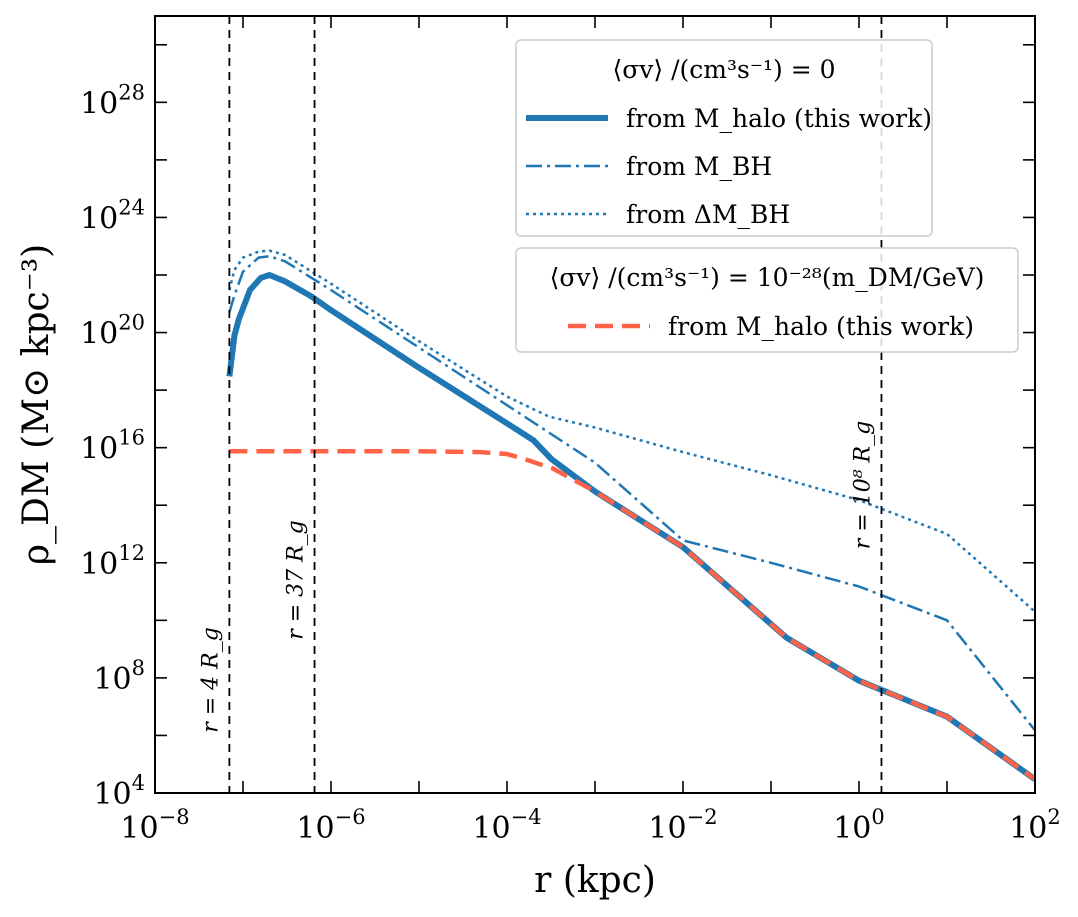  I want to click on x-tick-label-4: 10⁰, so click(859, 825).